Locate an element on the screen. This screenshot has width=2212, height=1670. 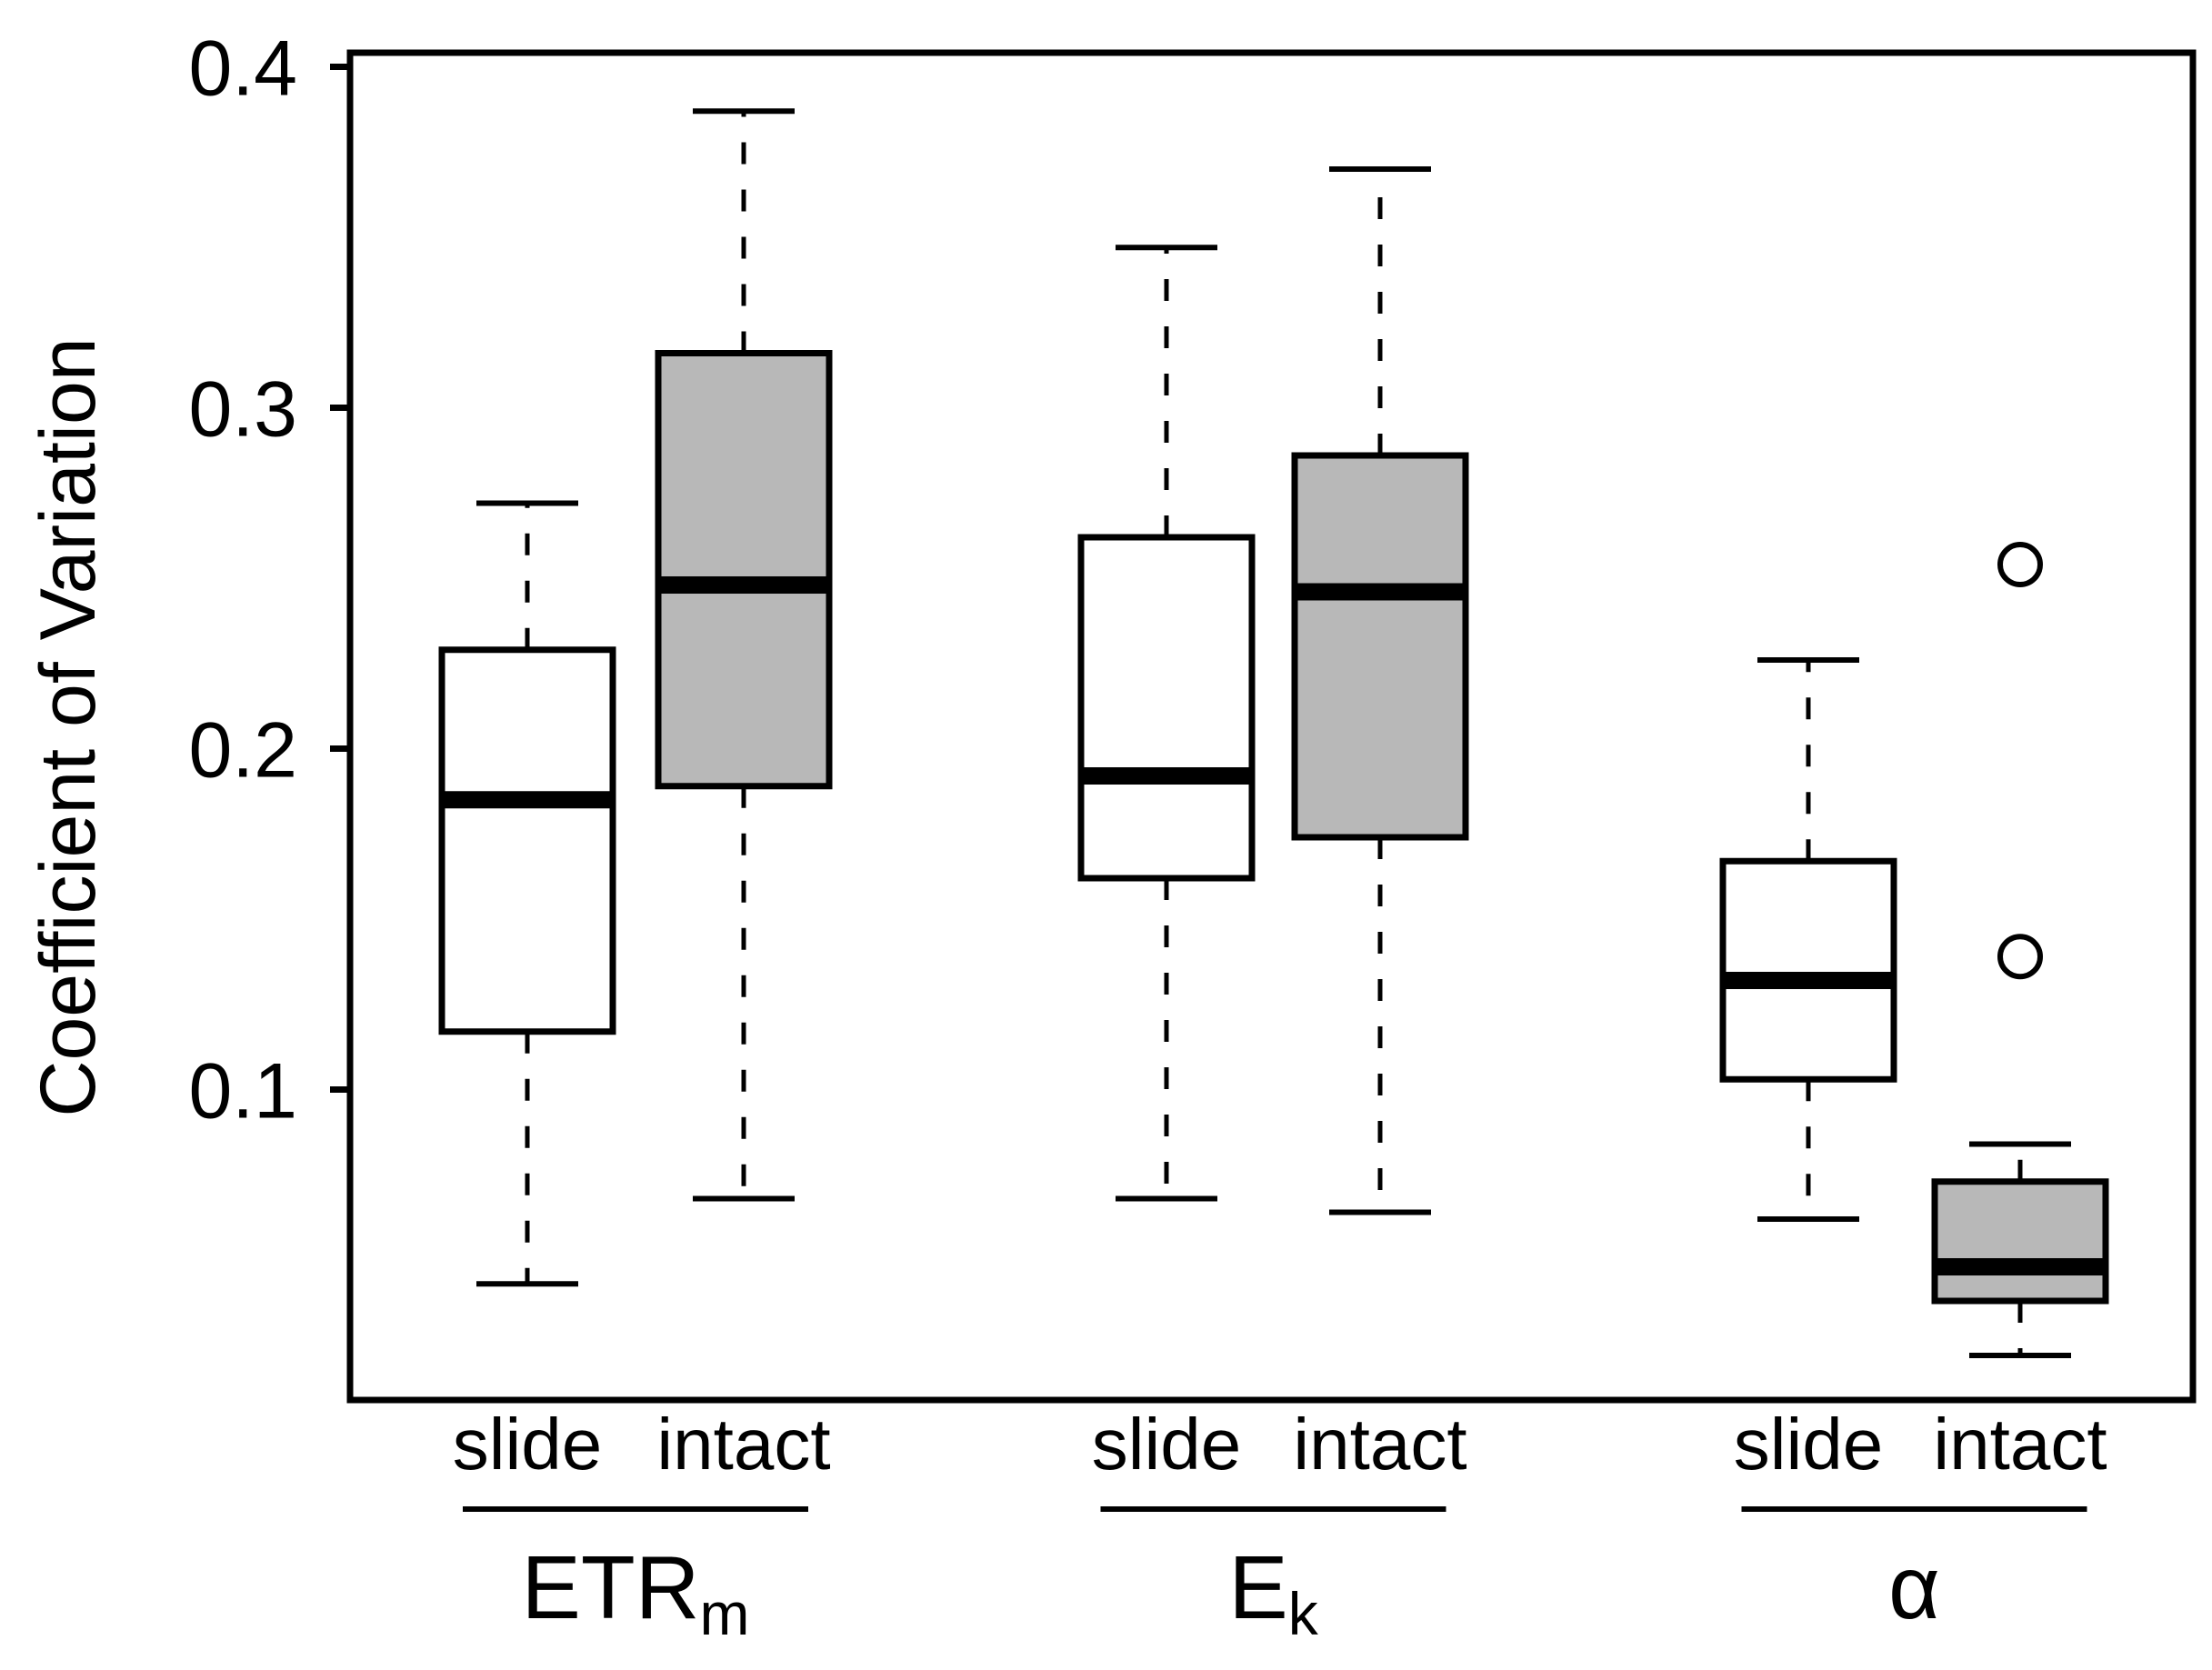
group2-name-main: E is located at coordinates (1257, 1587).